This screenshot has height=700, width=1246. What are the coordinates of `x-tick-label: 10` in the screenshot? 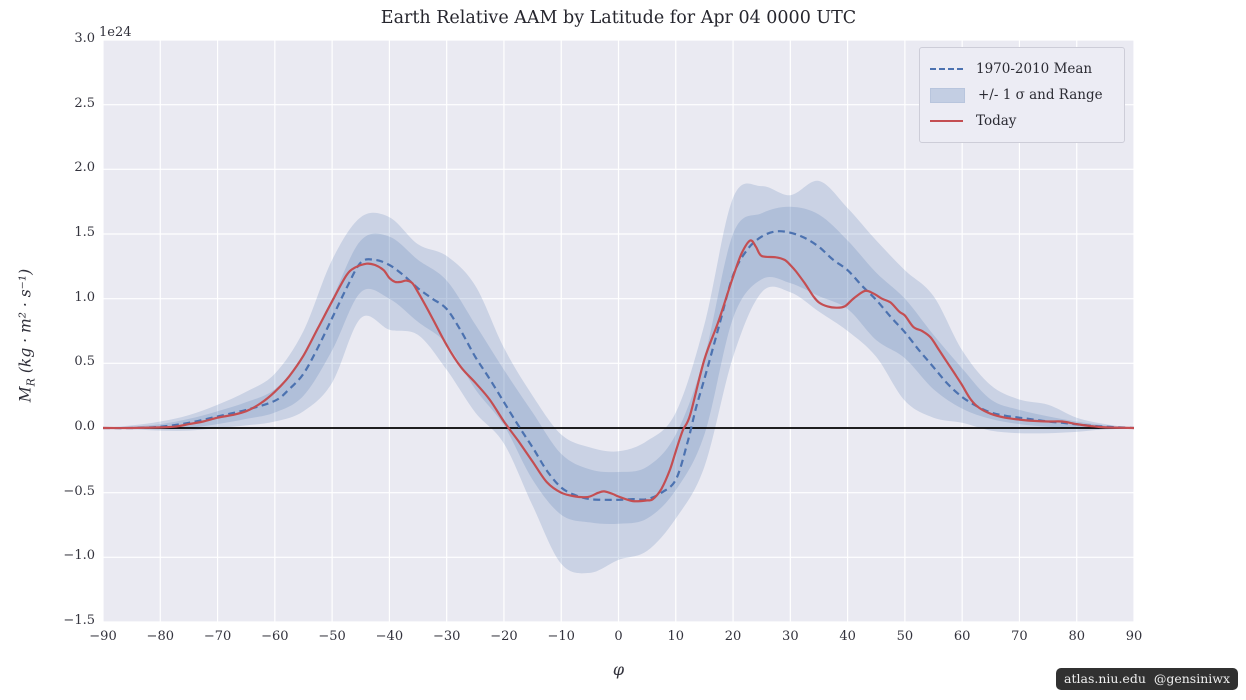 It's located at (676, 636).